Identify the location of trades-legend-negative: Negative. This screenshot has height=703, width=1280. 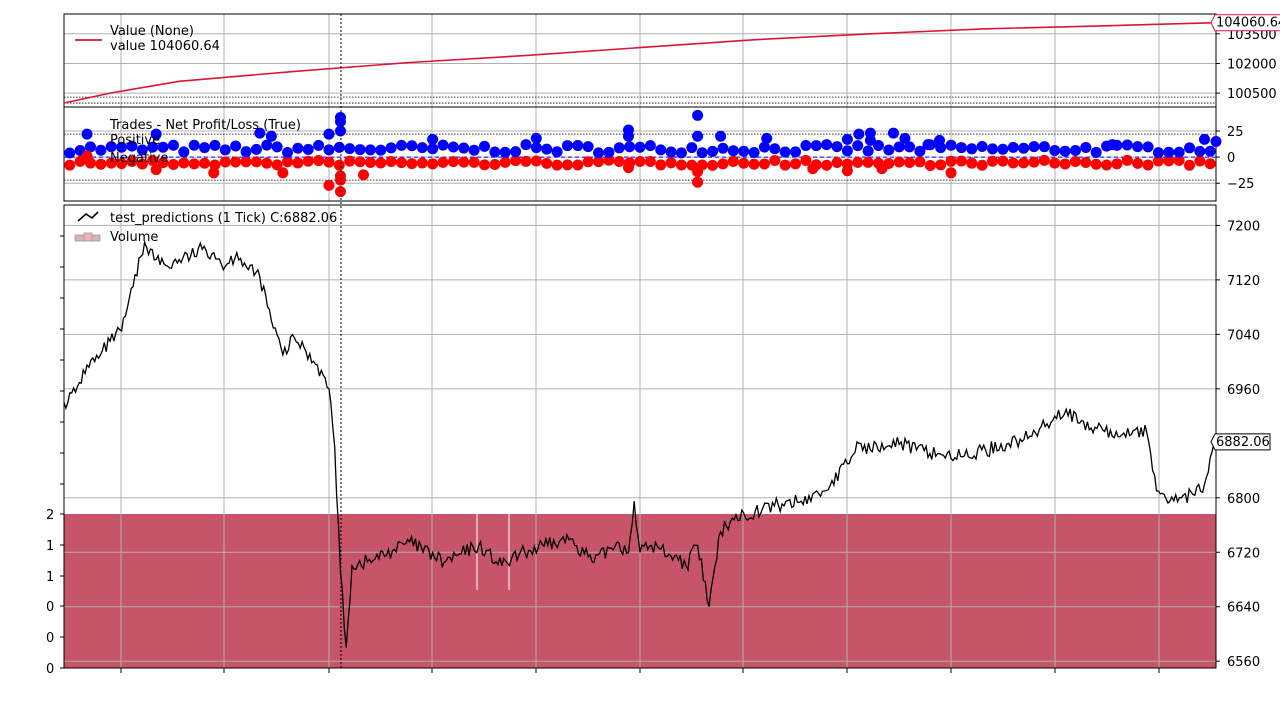
(139, 158).